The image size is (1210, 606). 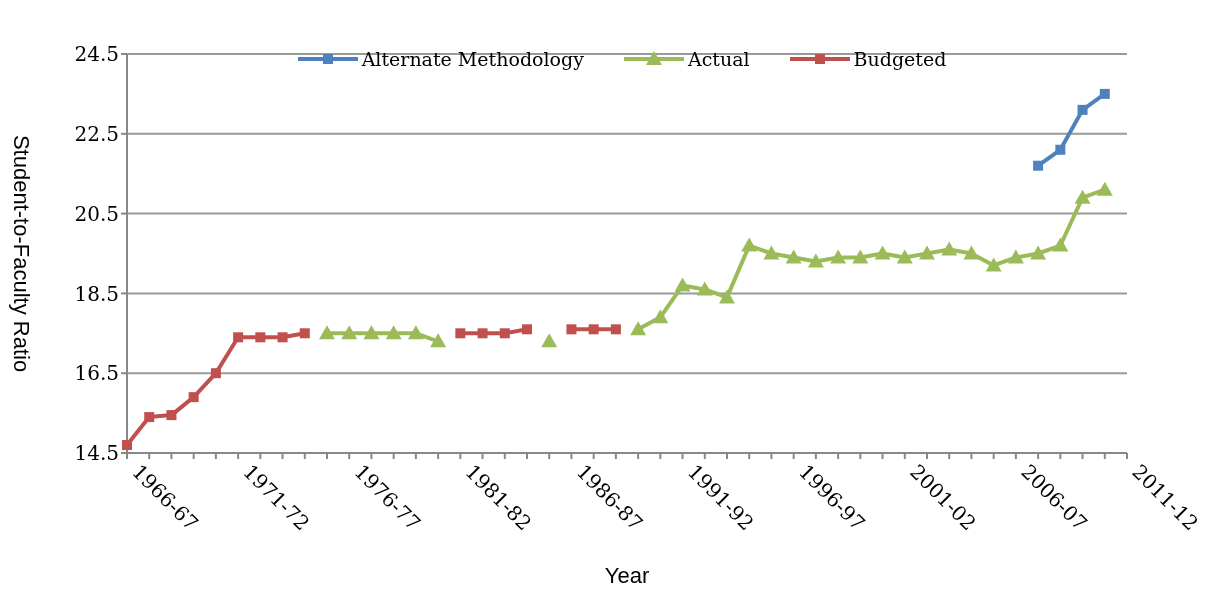 What do you see at coordinates (900, 59) in the screenshot?
I see `legend-label: Budgeted` at bounding box center [900, 59].